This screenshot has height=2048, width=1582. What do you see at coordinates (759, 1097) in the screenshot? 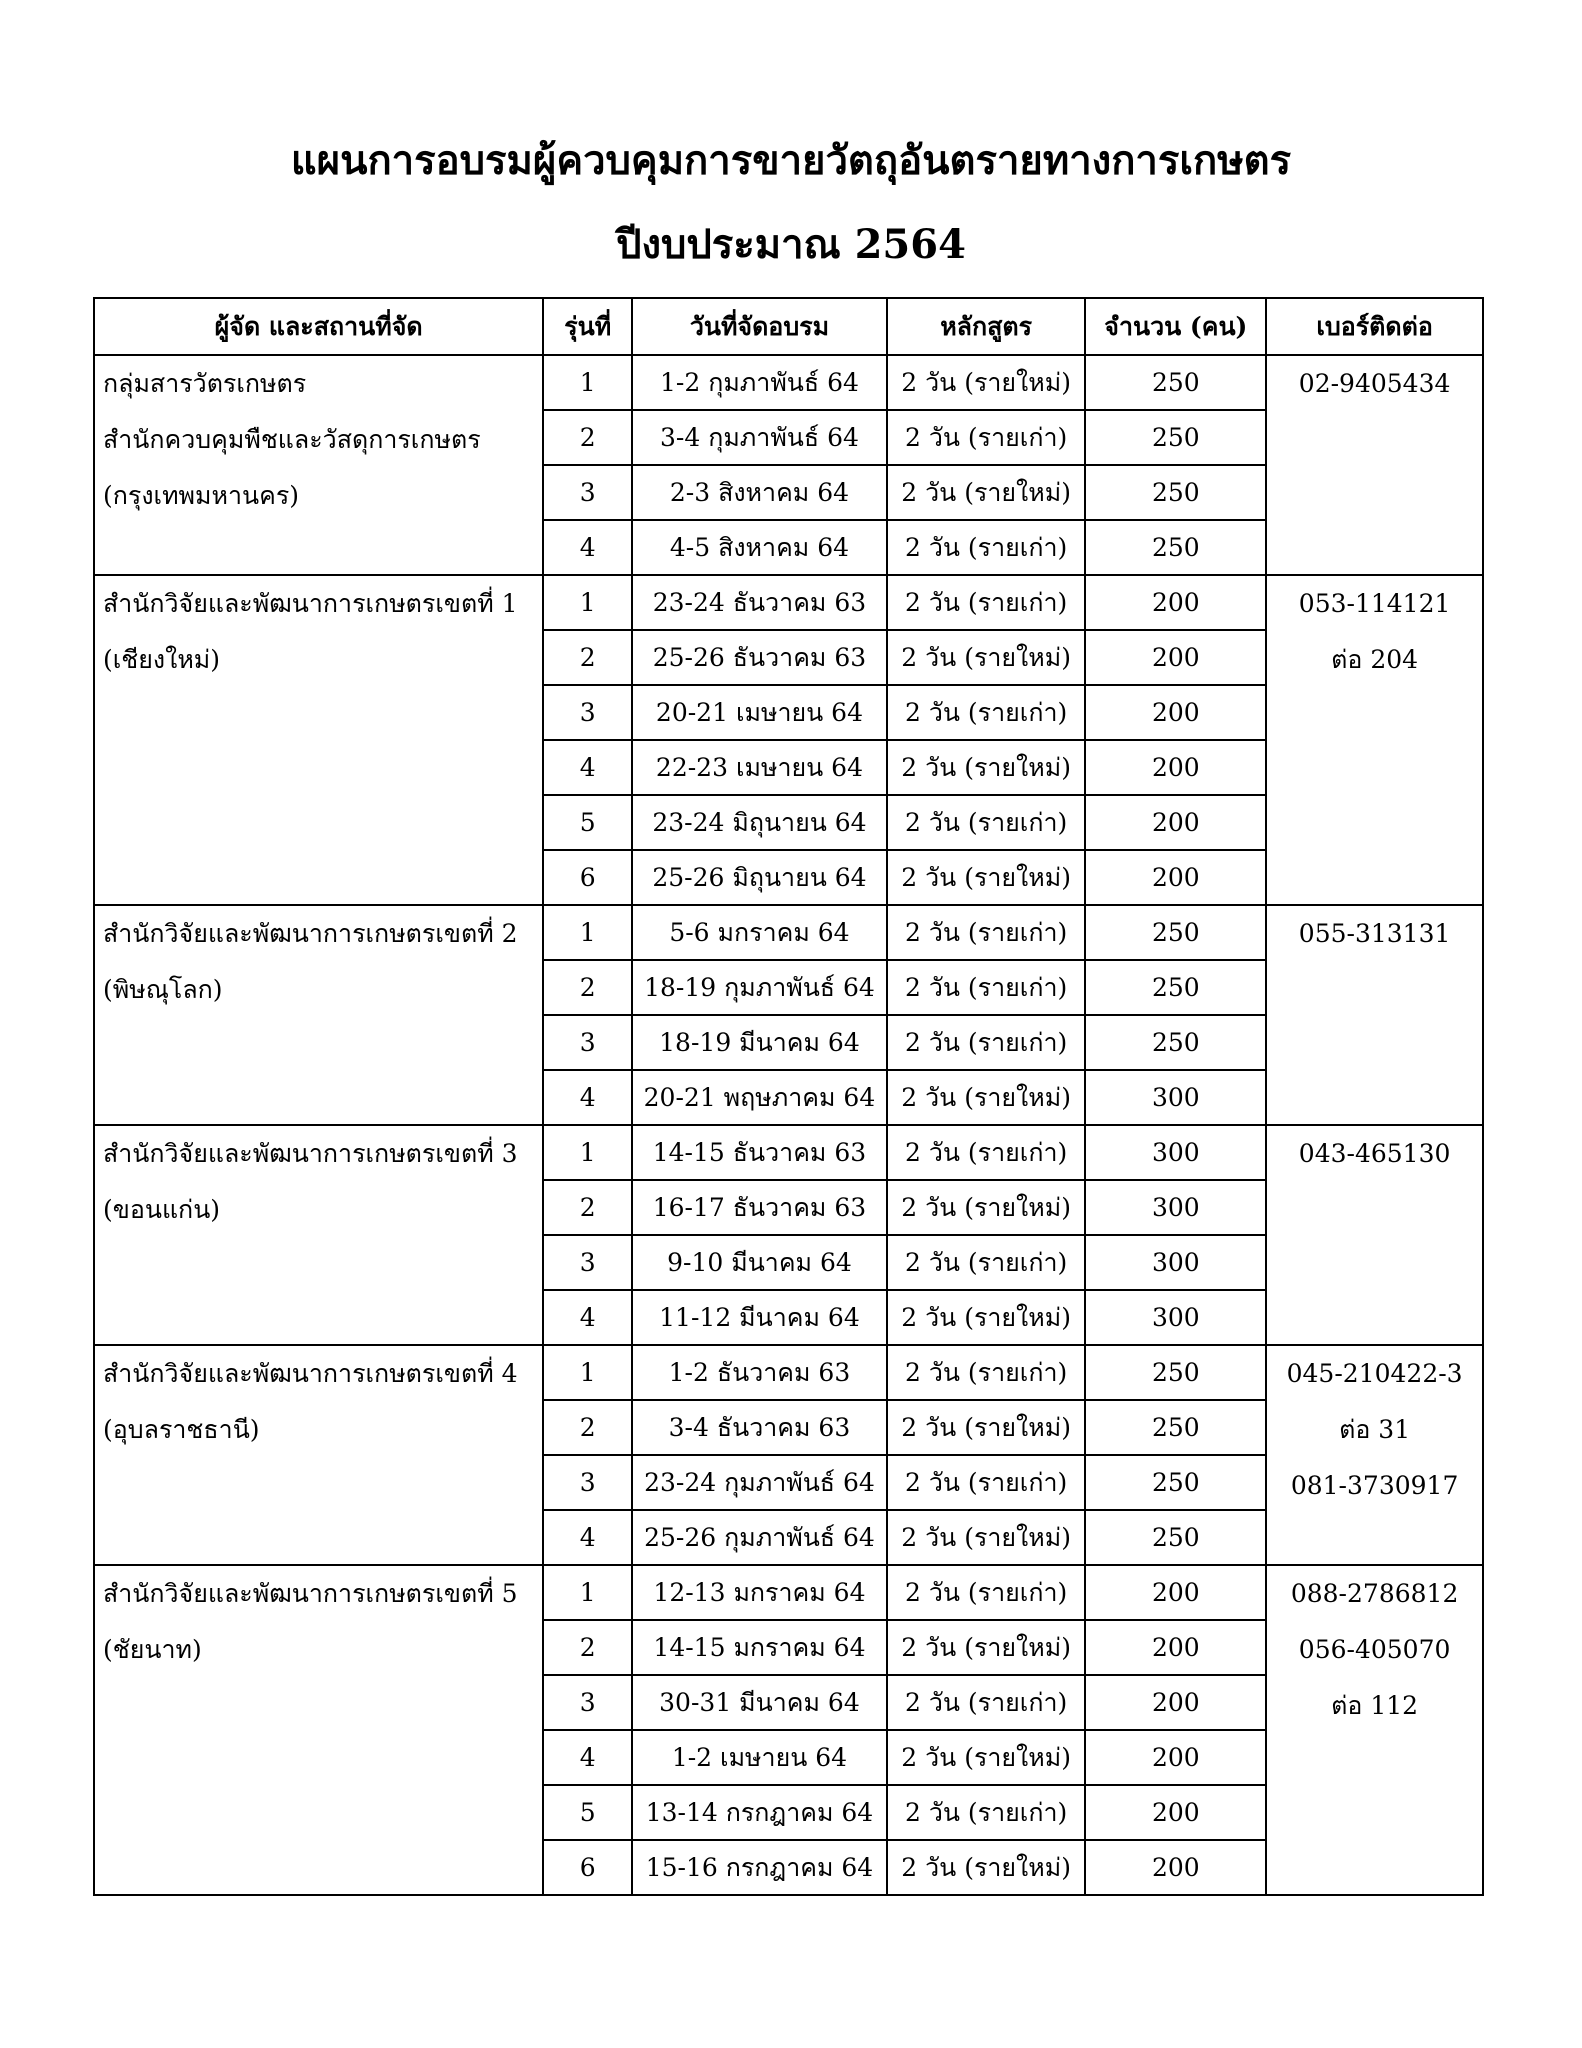
I see `date-cell: 20-21 พฤษภาคม 64` at bounding box center [759, 1097].